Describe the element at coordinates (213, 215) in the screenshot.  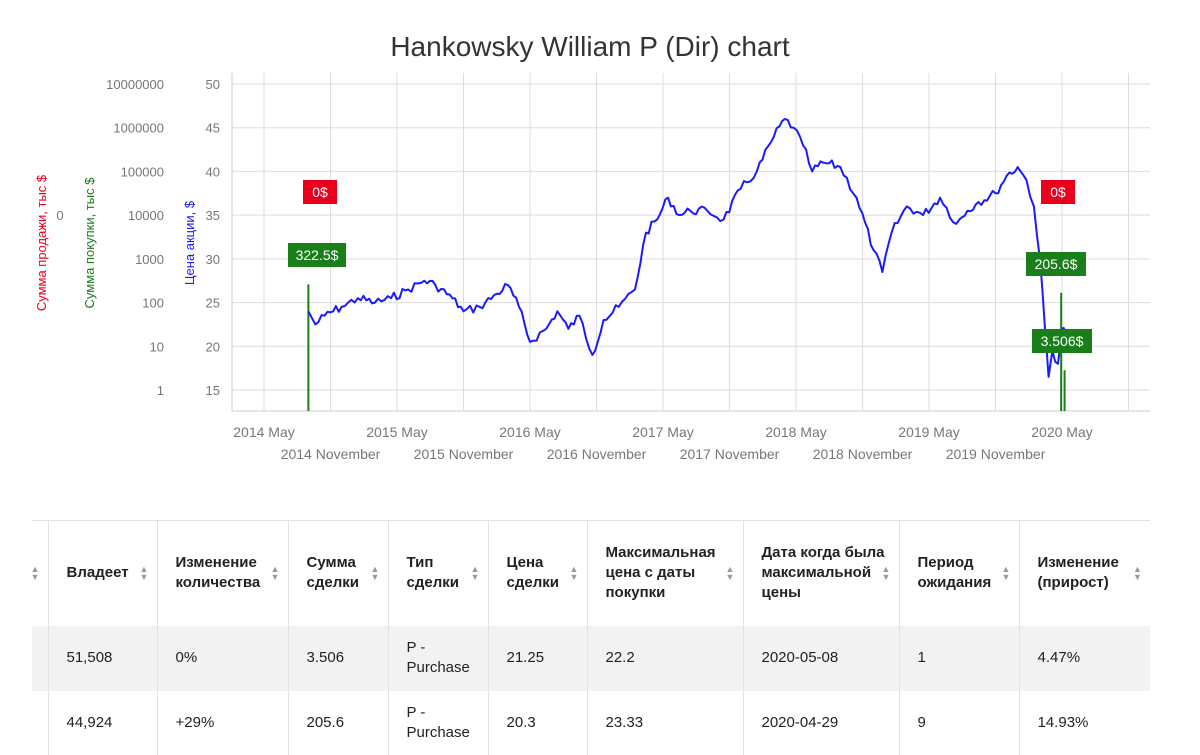
I see `price-tick-label: 35` at that location.